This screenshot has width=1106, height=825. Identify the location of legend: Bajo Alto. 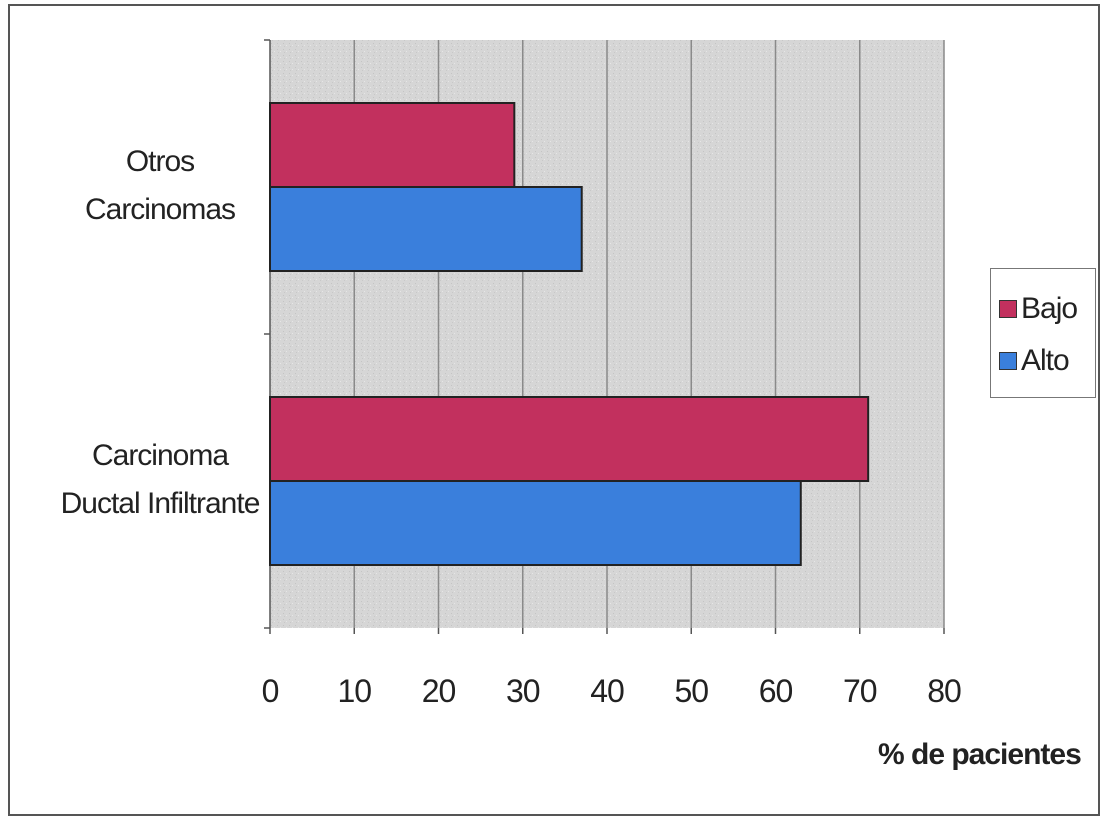
(1043, 333).